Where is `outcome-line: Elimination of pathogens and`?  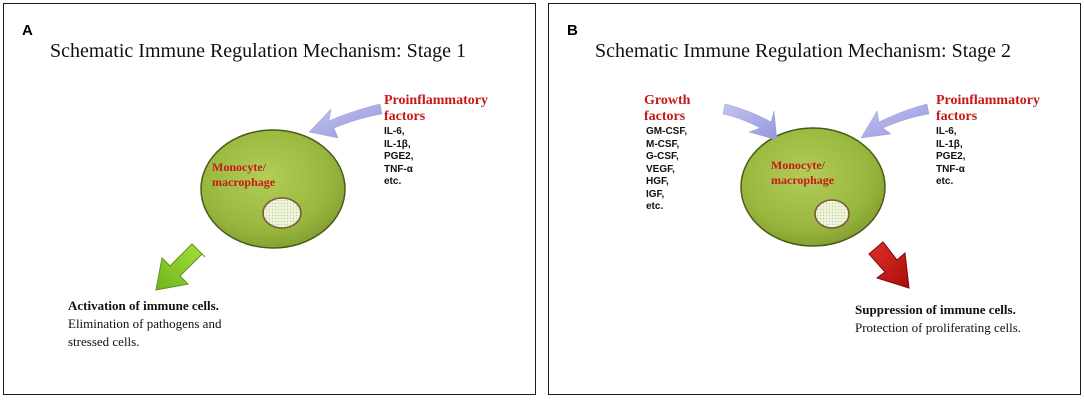 outcome-line: Elimination of pathogens and is located at coordinates (145, 323).